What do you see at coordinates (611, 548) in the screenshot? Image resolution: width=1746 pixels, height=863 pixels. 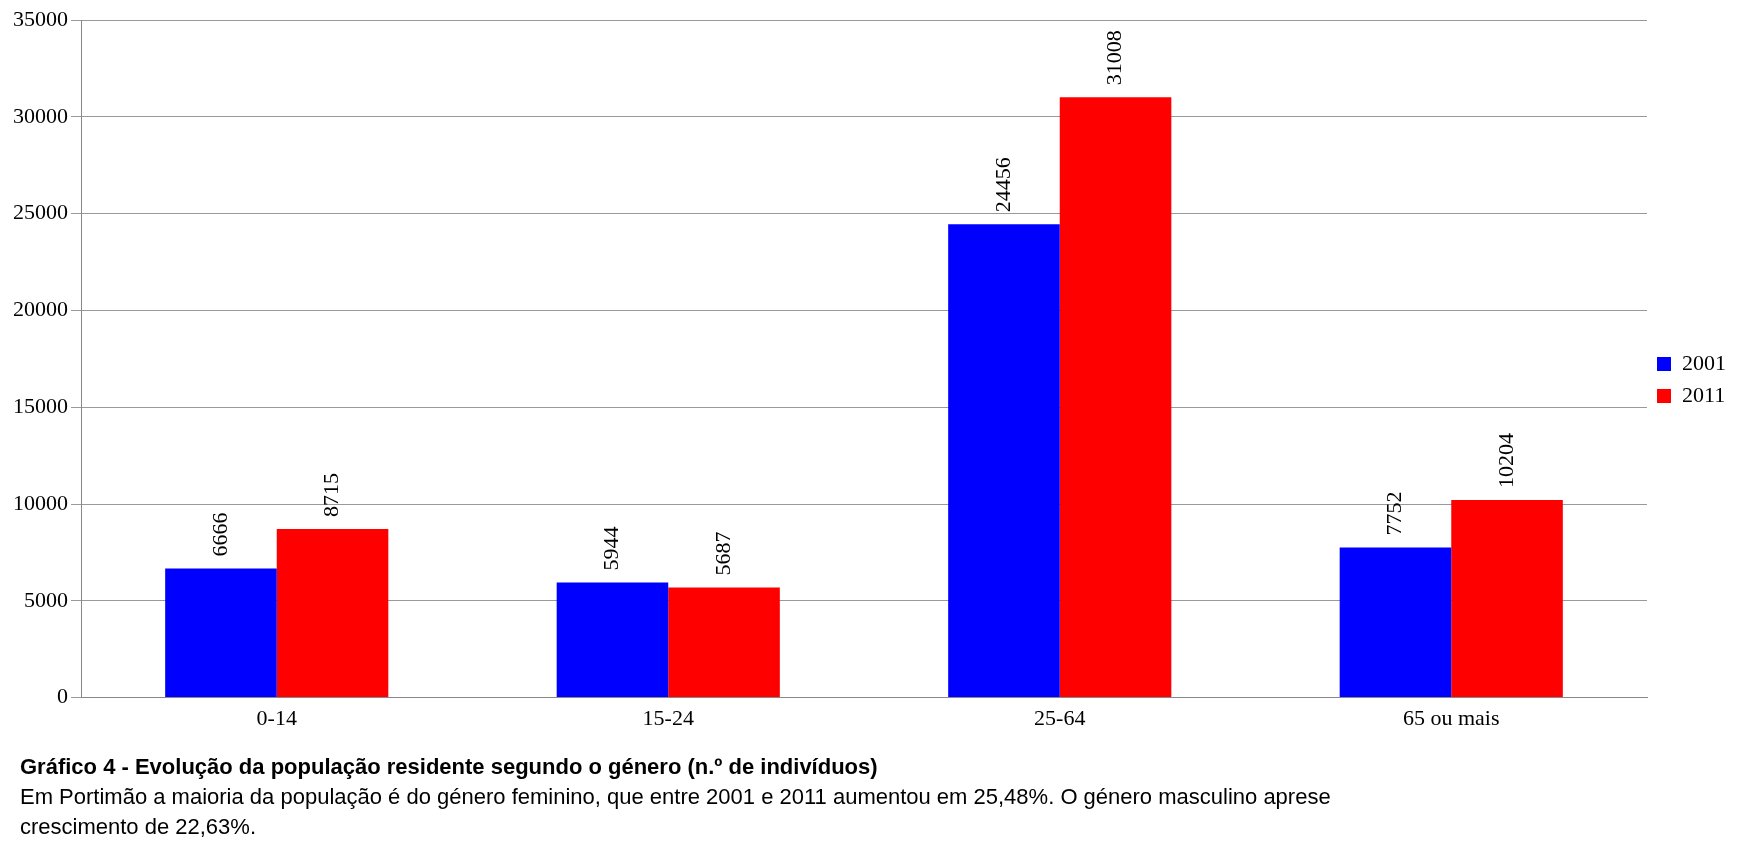 I see `data-label: 5944` at bounding box center [611, 548].